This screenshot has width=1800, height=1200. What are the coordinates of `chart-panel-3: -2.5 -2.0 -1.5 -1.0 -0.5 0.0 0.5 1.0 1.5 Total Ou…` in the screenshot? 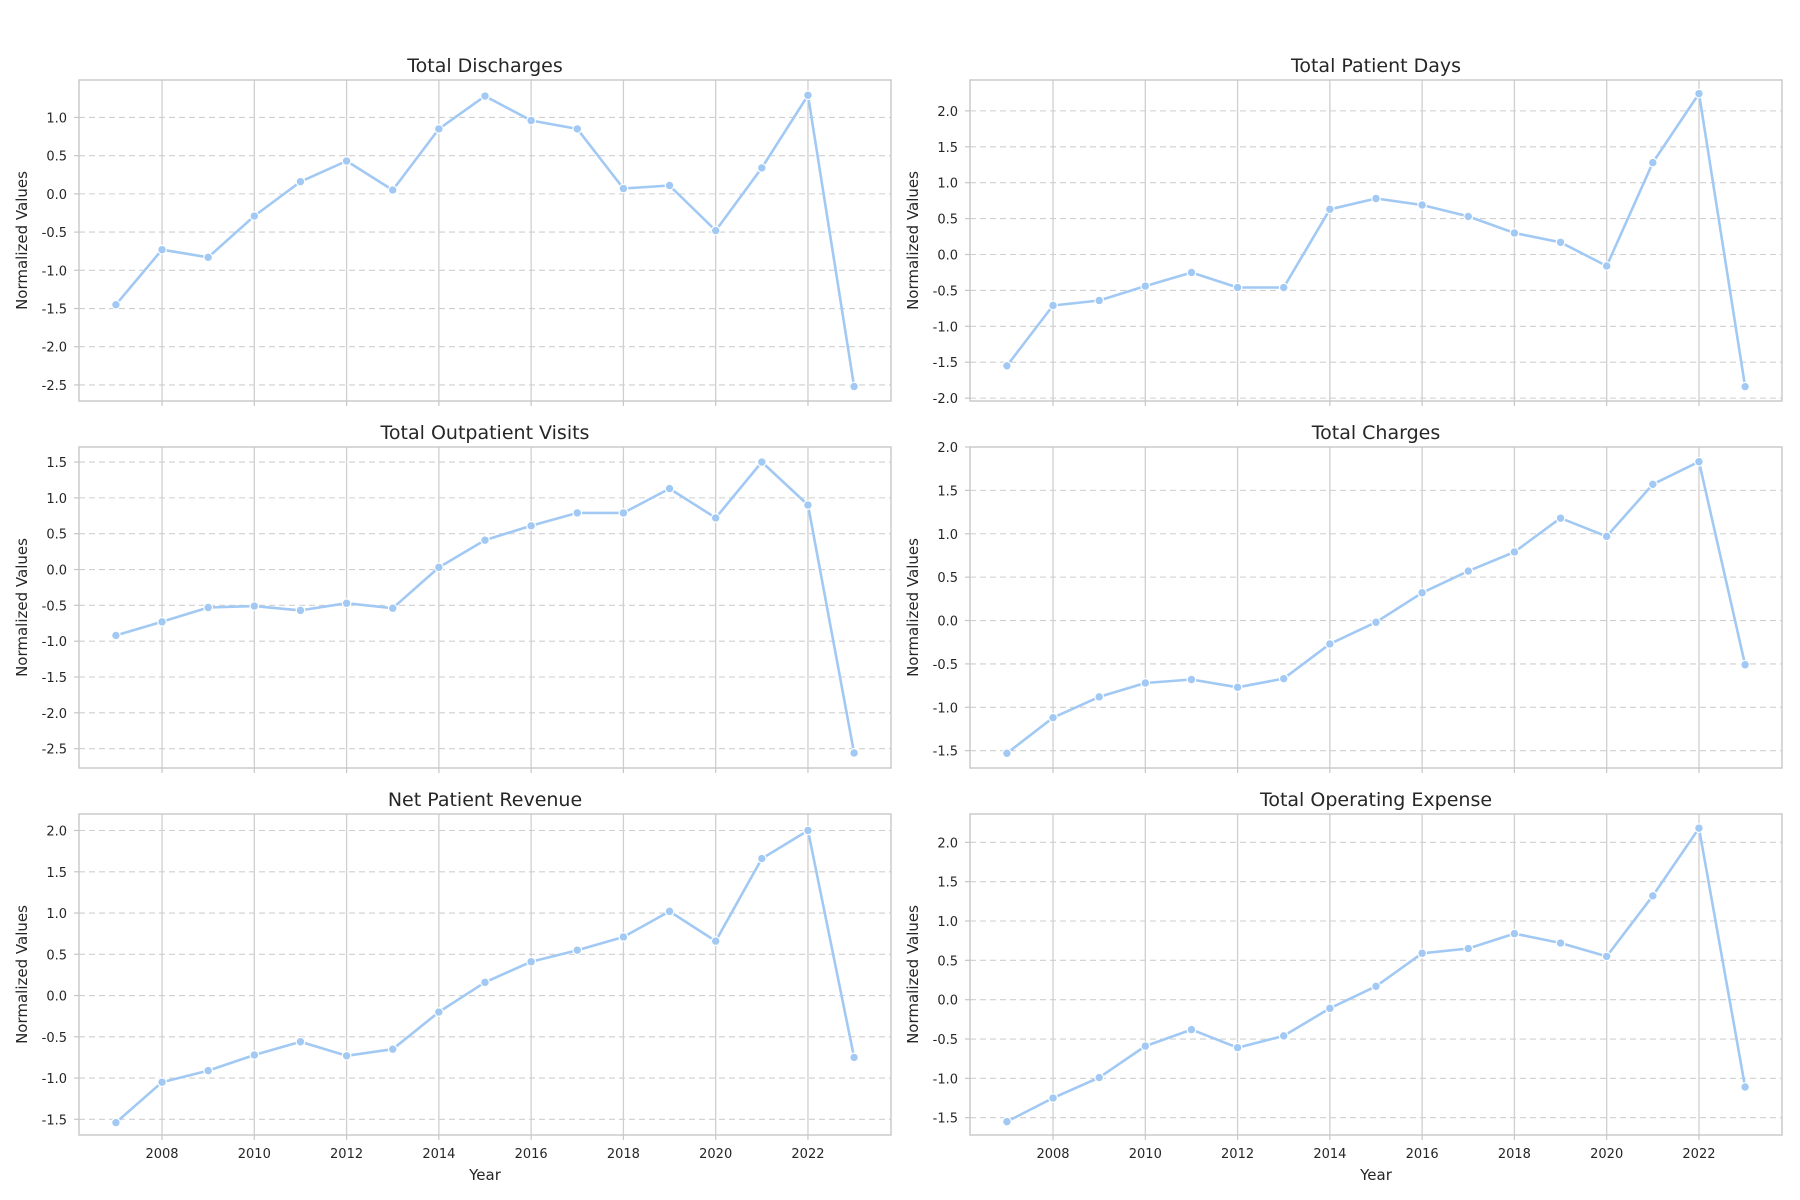 It's located at (452, 597).